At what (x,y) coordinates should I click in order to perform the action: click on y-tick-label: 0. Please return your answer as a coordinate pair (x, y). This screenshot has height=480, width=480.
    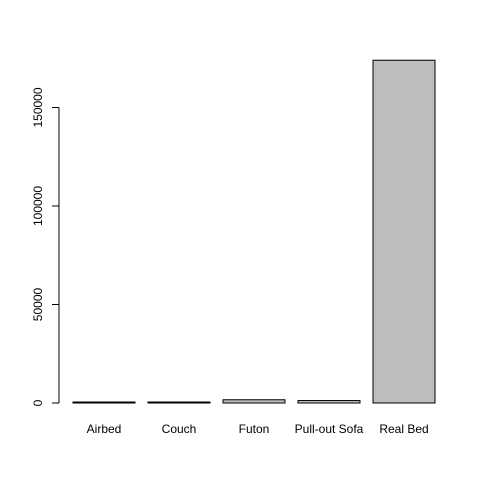
    Looking at the image, I should click on (38, 402).